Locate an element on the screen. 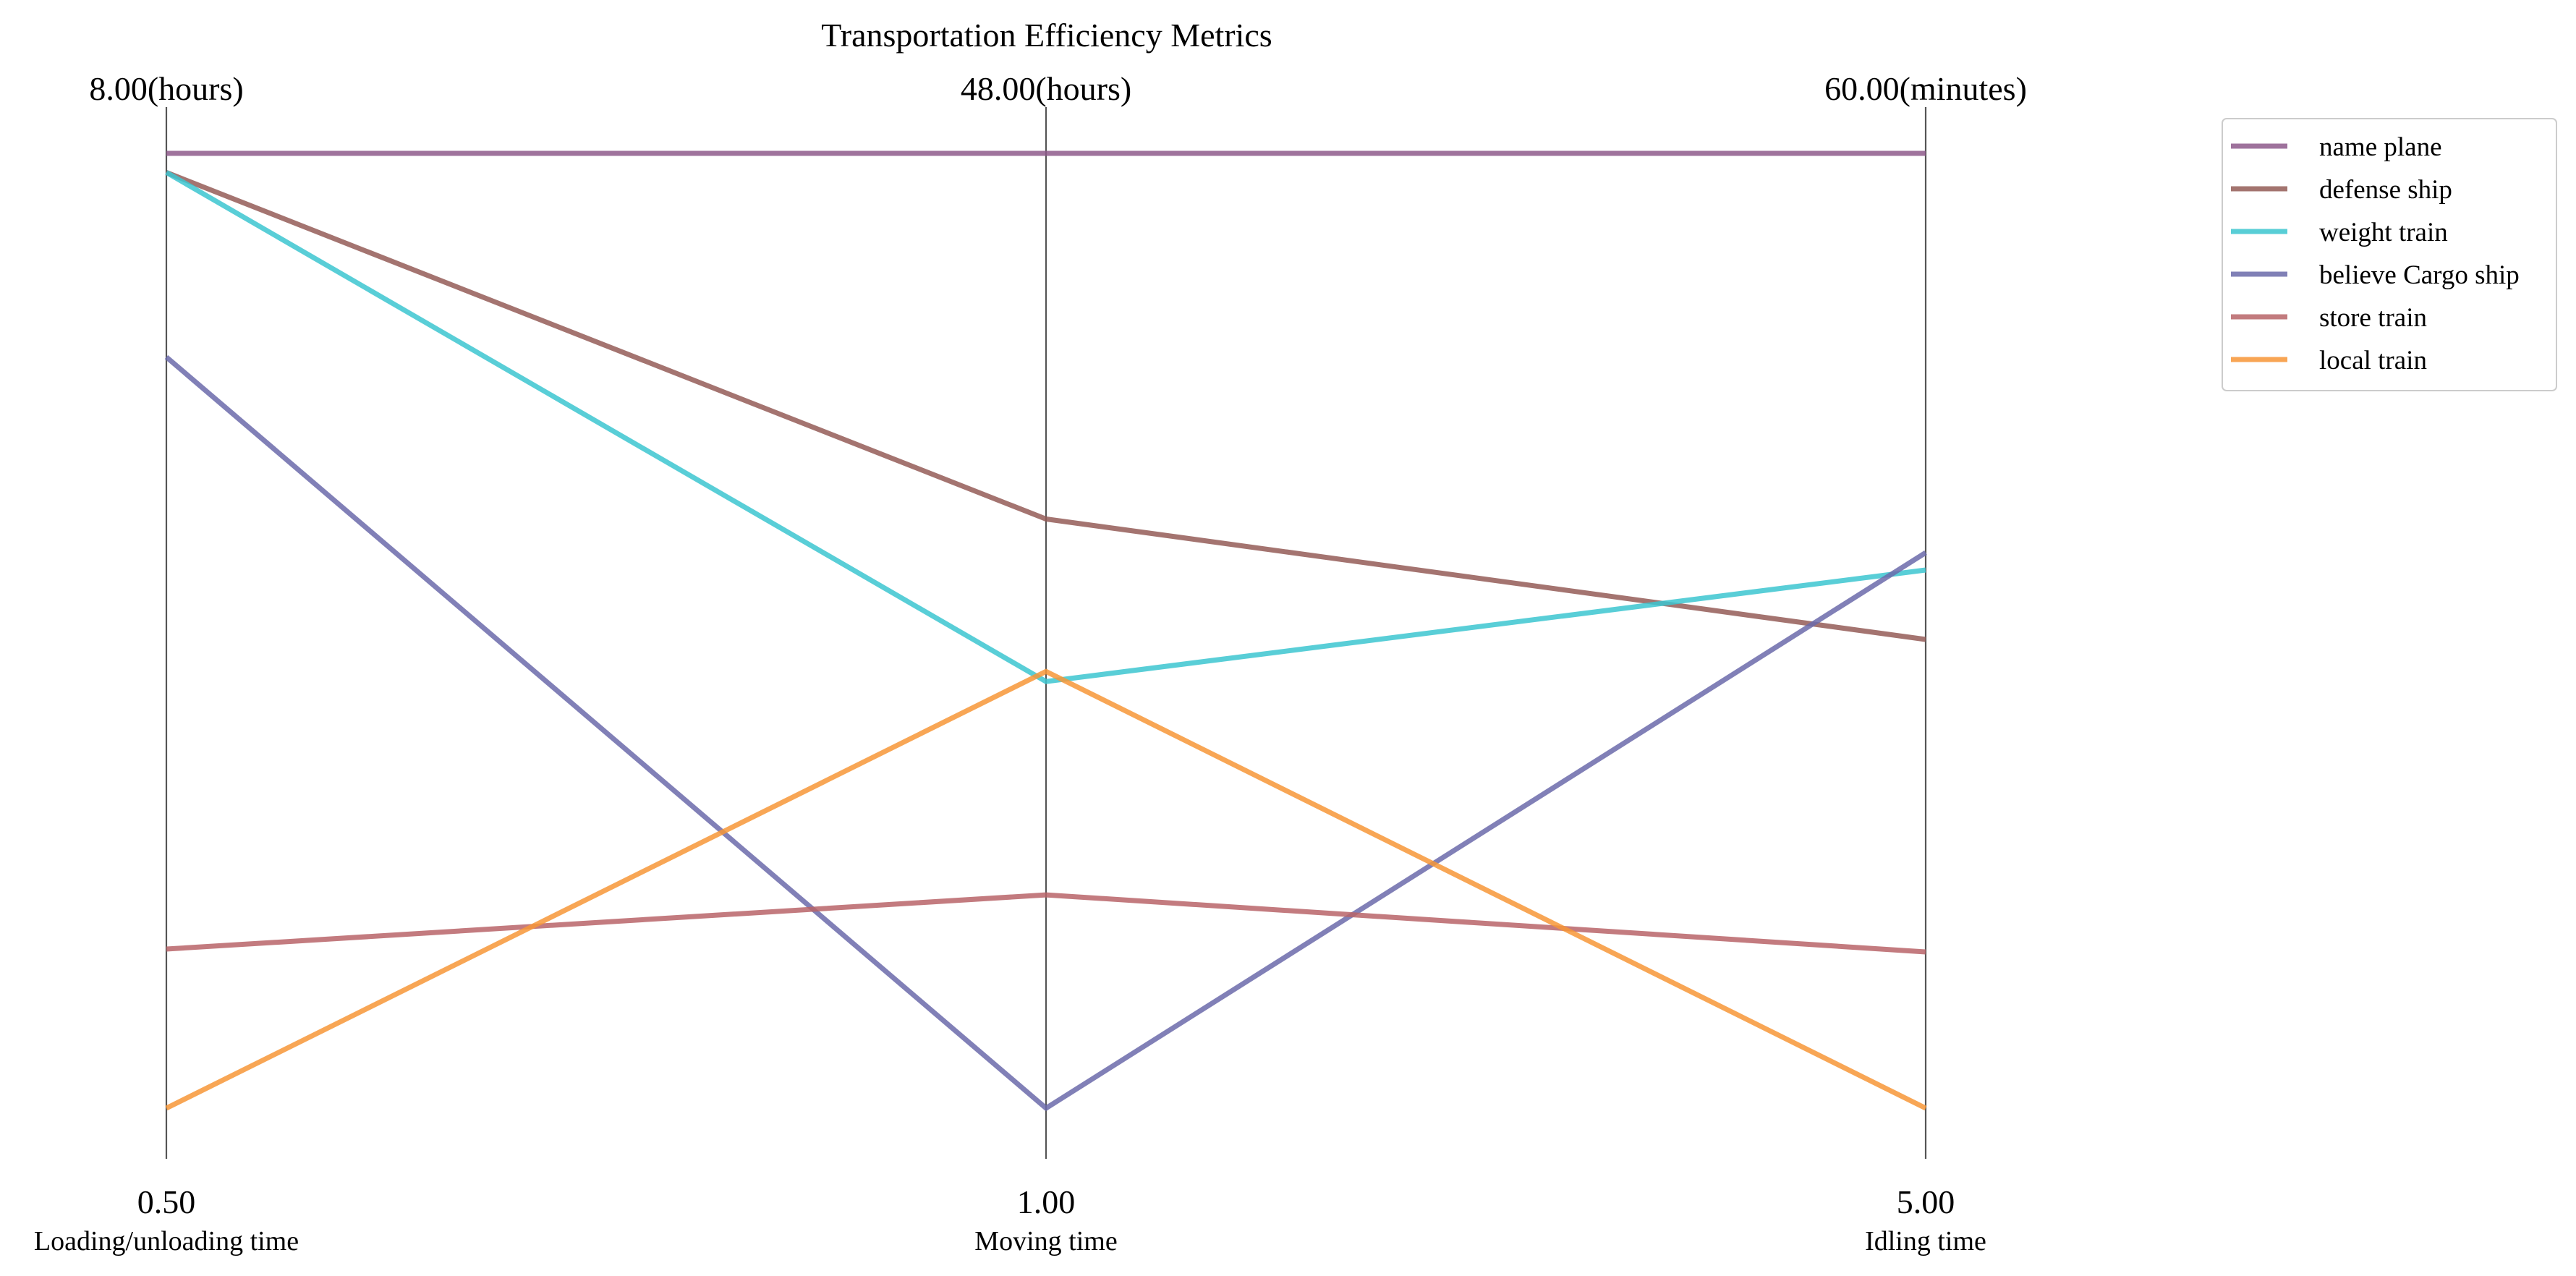  legend-entry-label: weight train is located at coordinates (2383, 232).